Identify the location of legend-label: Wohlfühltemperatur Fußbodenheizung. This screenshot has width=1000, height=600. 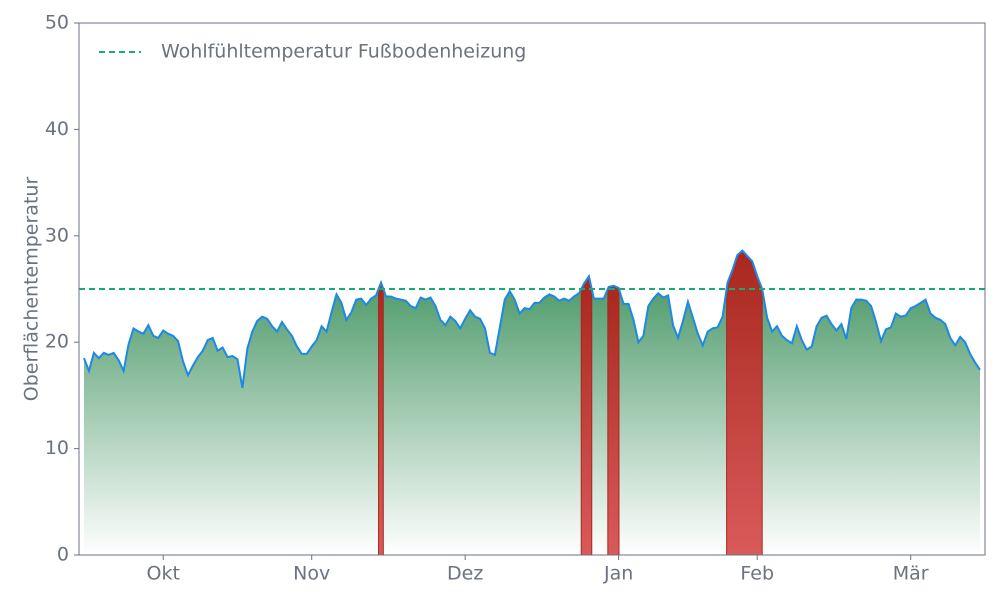
(343, 52).